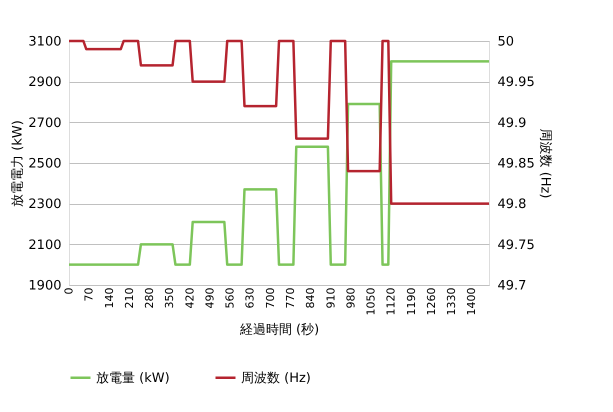  I want to click on y-axis-title: 放電電力 (kW), so click(18, 163).